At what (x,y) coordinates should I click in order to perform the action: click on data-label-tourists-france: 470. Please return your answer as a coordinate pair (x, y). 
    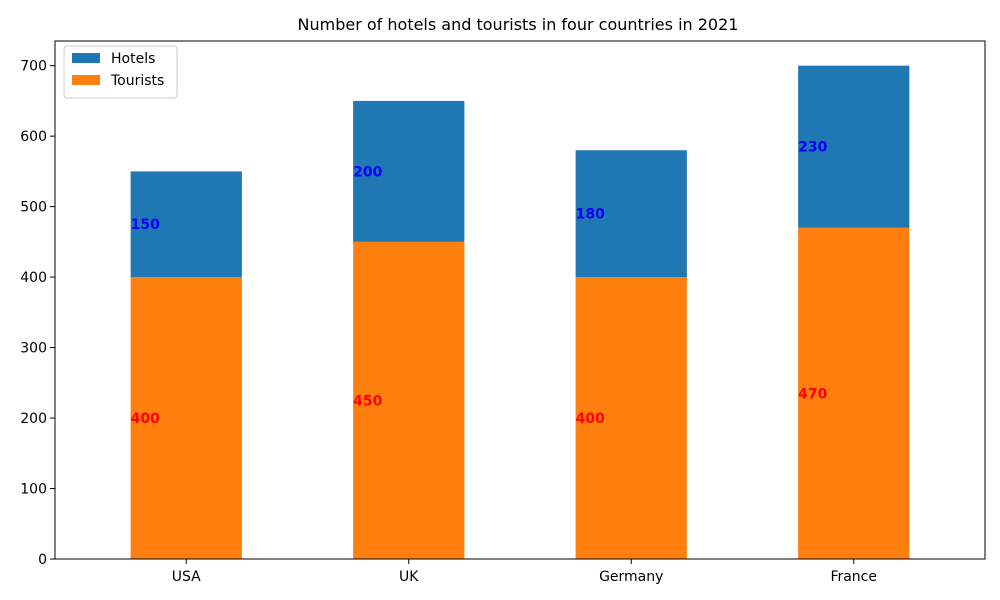
    Looking at the image, I should click on (812, 394).